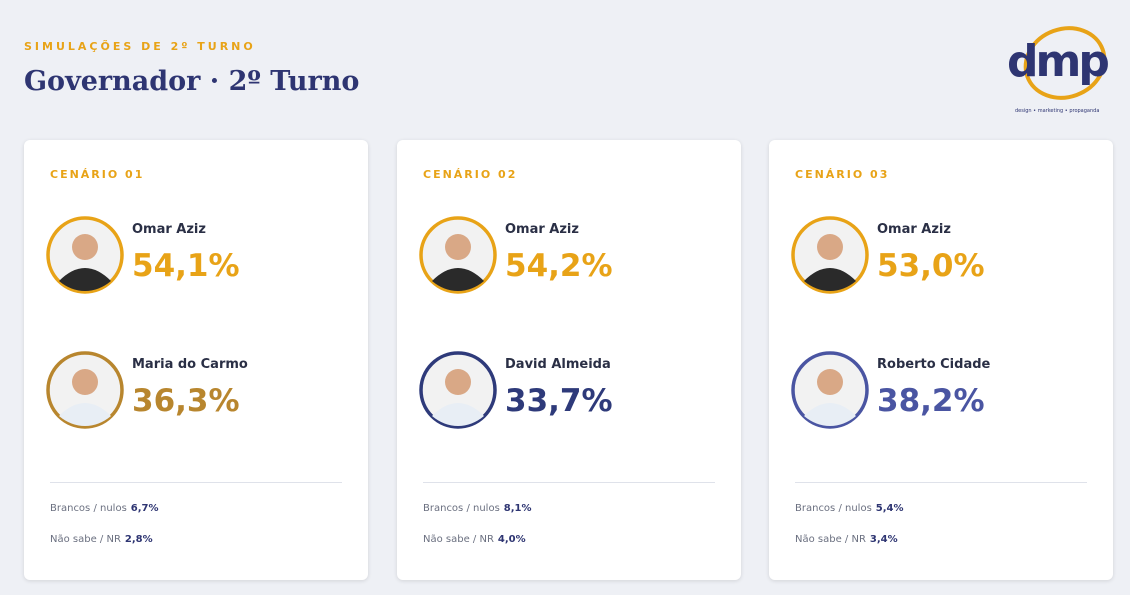 The height and width of the screenshot is (595, 1130). I want to click on candidate-percentage: 54,1%, so click(186, 266).